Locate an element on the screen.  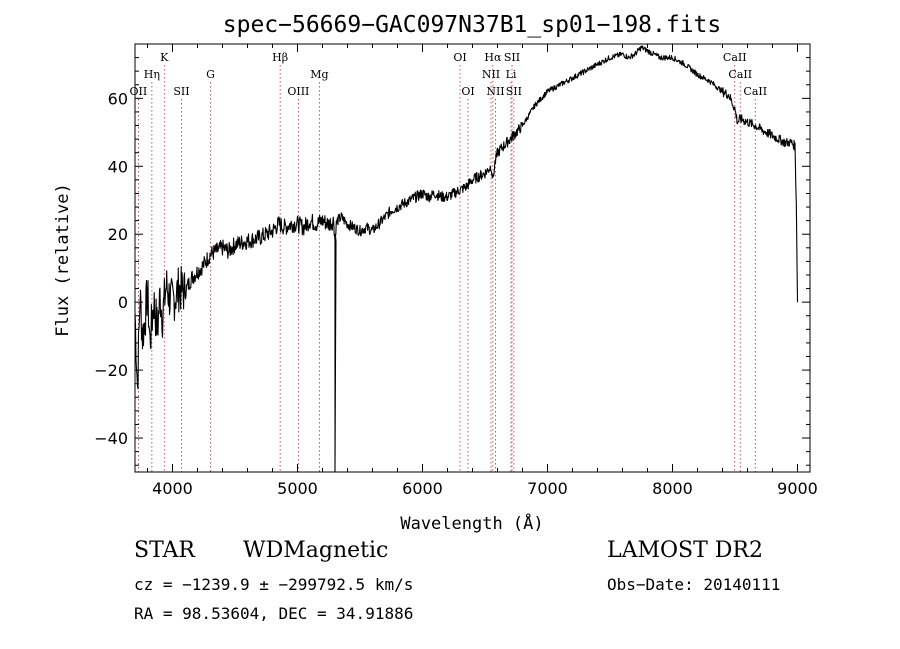
line-label: Hα is located at coordinates (493, 57).